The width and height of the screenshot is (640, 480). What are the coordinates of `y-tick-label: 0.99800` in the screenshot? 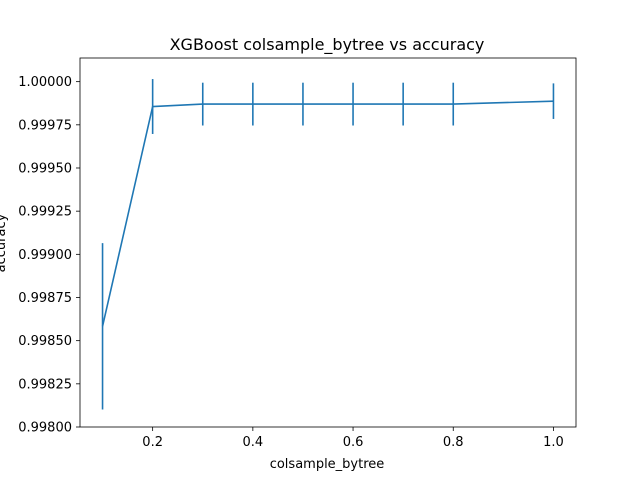 It's located at (45, 428).